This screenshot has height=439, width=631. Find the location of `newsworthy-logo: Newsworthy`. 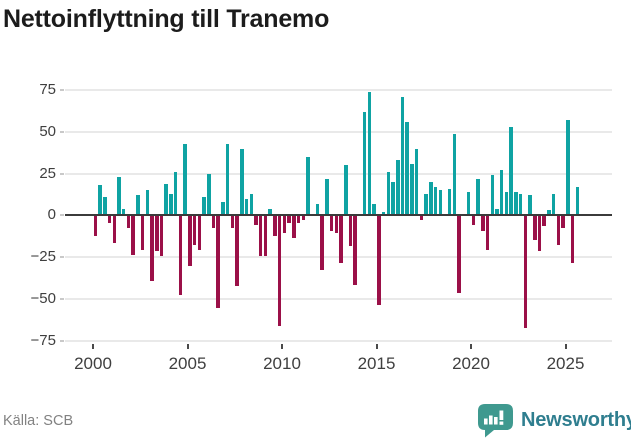

newsworthy-logo: Newsworthy is located at coordinates (554, 420).